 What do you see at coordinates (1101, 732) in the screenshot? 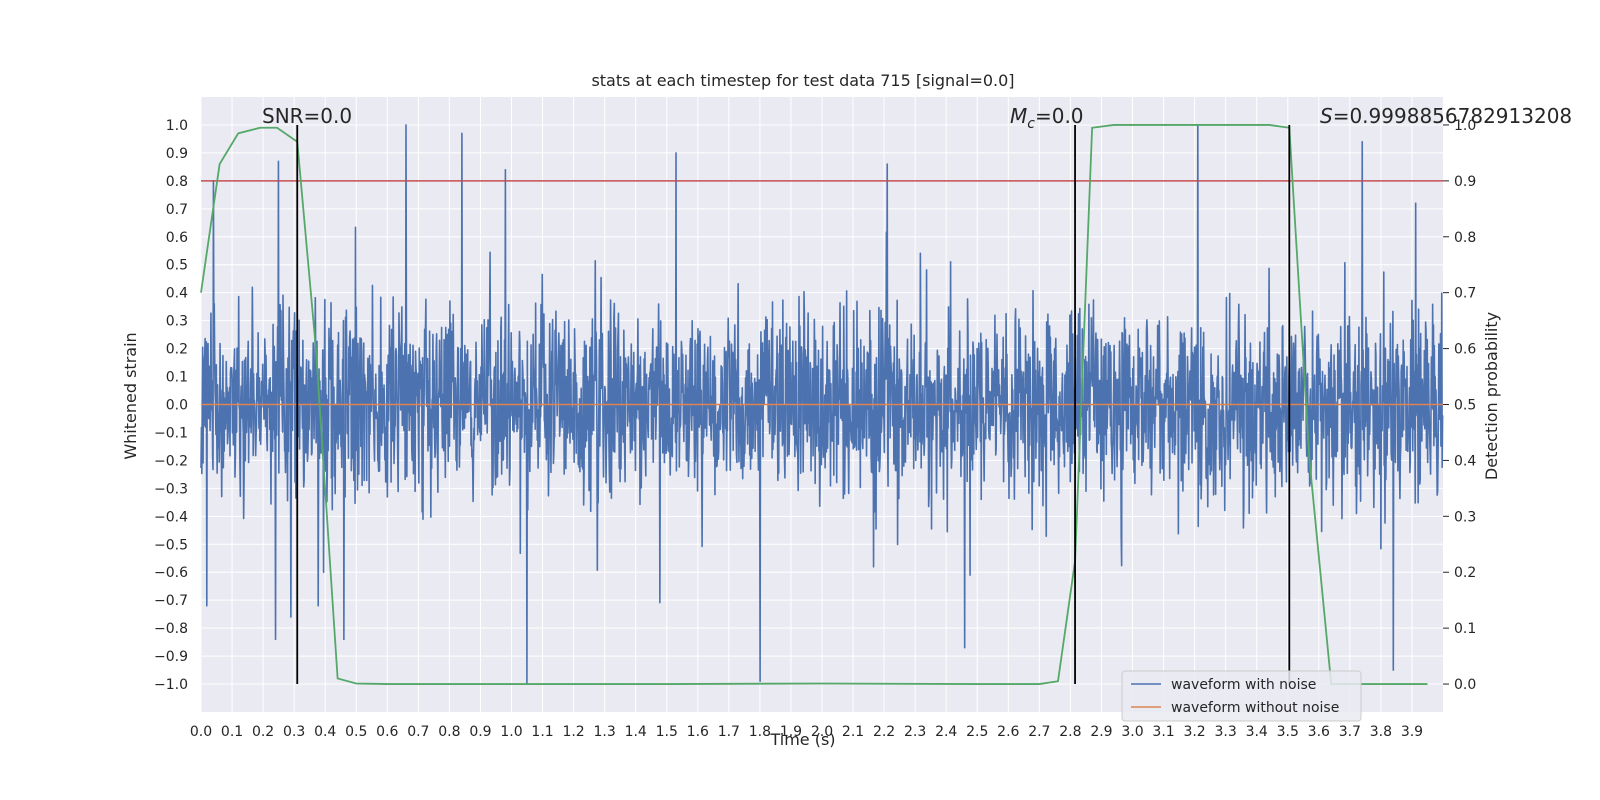
I see `x-tick-label: 2.9` at bounding box center [1101, 732].